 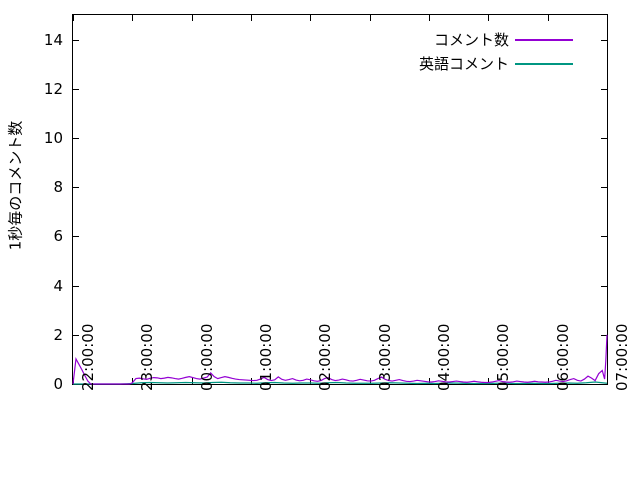 I want to click on y-axis-tick-label: 10, so click(x=53, y=138).